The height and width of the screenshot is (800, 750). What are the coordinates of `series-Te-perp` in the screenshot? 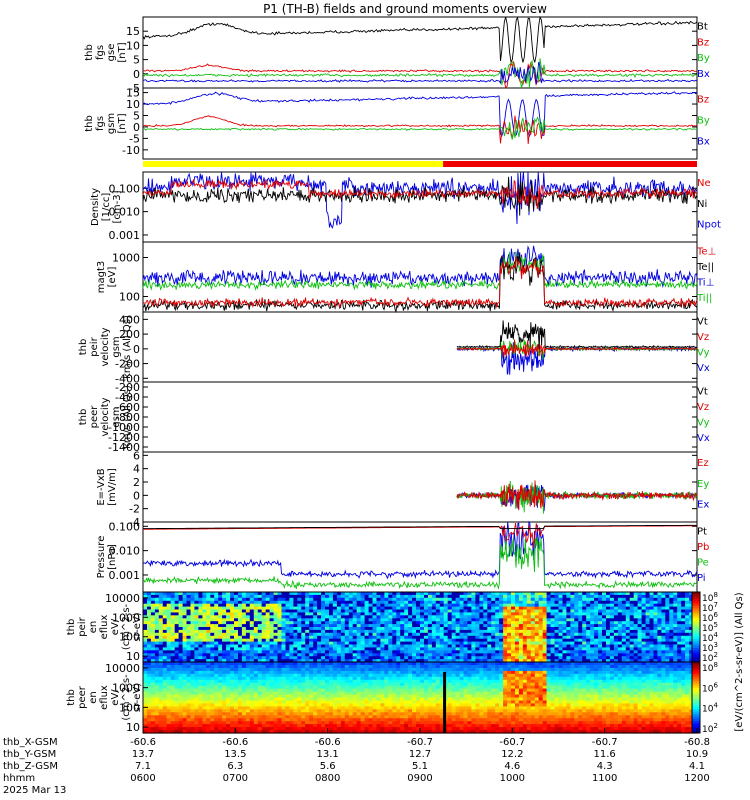 It's located at (420, 282).